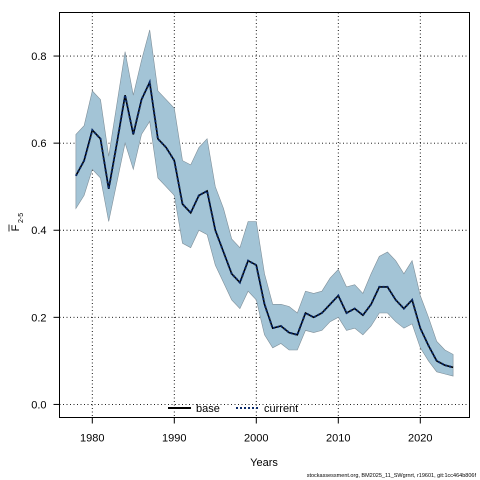 This screenshot has height=480, width=480. Describe the element at coordinates (281, 409) in the screenshot. I see `legend-label-current: current` at that location.